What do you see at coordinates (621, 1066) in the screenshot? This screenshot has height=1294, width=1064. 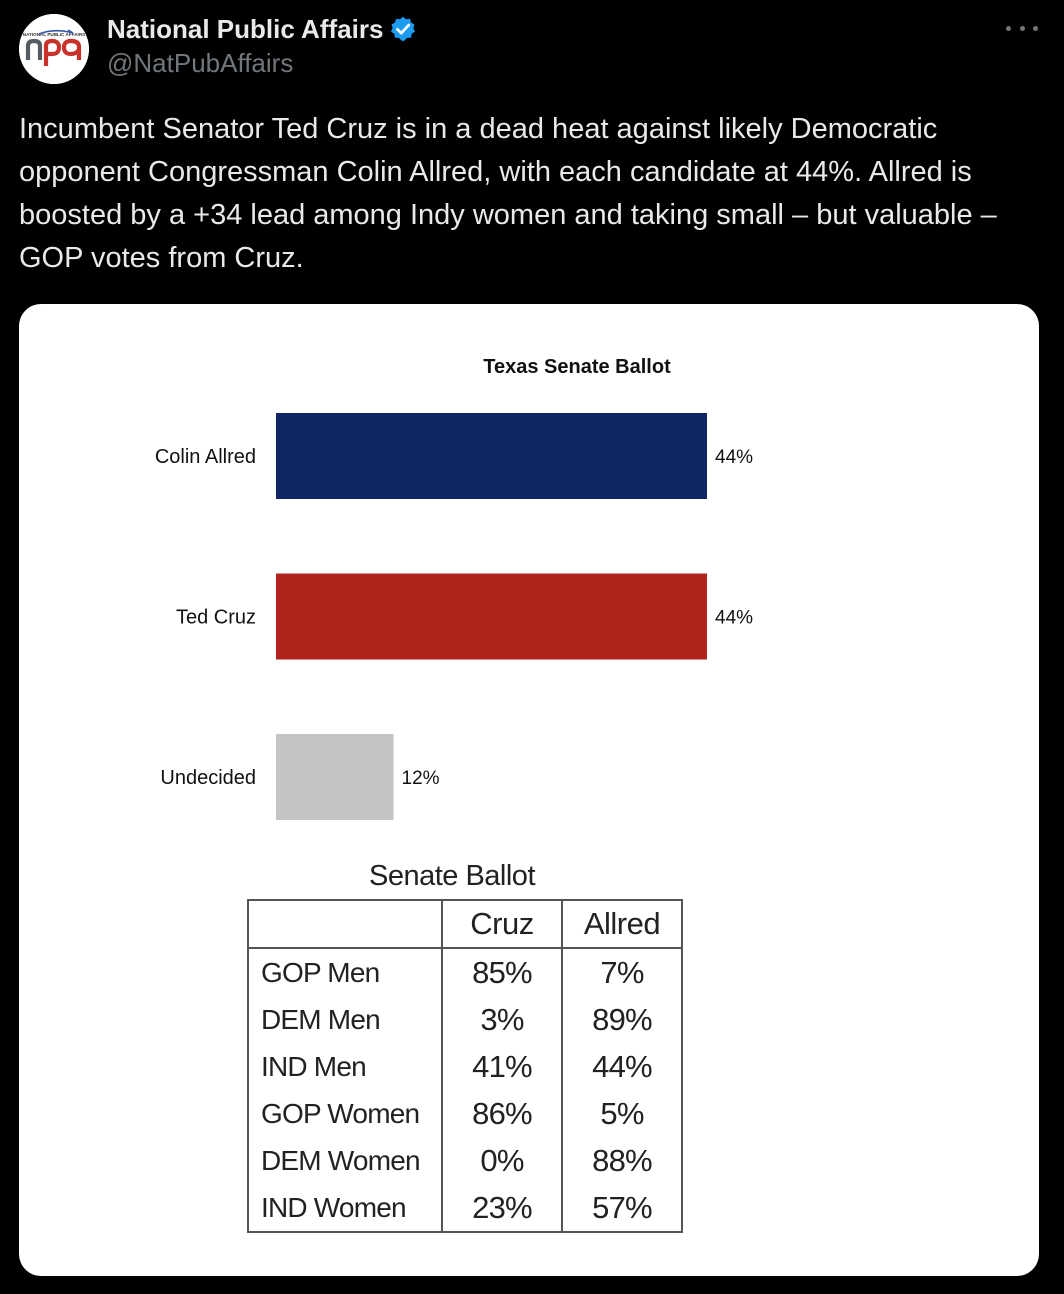 I see `allred-value: 44%` at bounding box center [621, 1066].